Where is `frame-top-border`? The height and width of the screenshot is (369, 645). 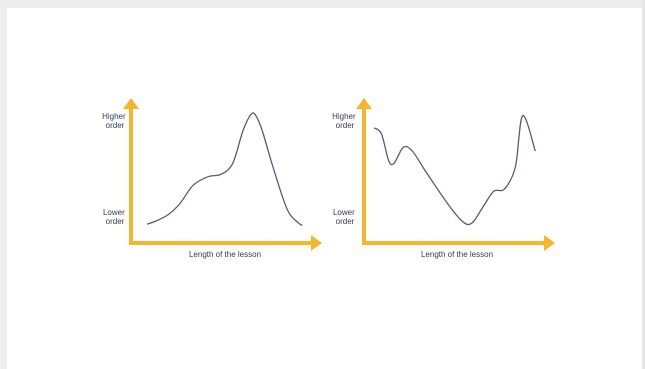 frame-top-border is located at coordinates (322, 4).